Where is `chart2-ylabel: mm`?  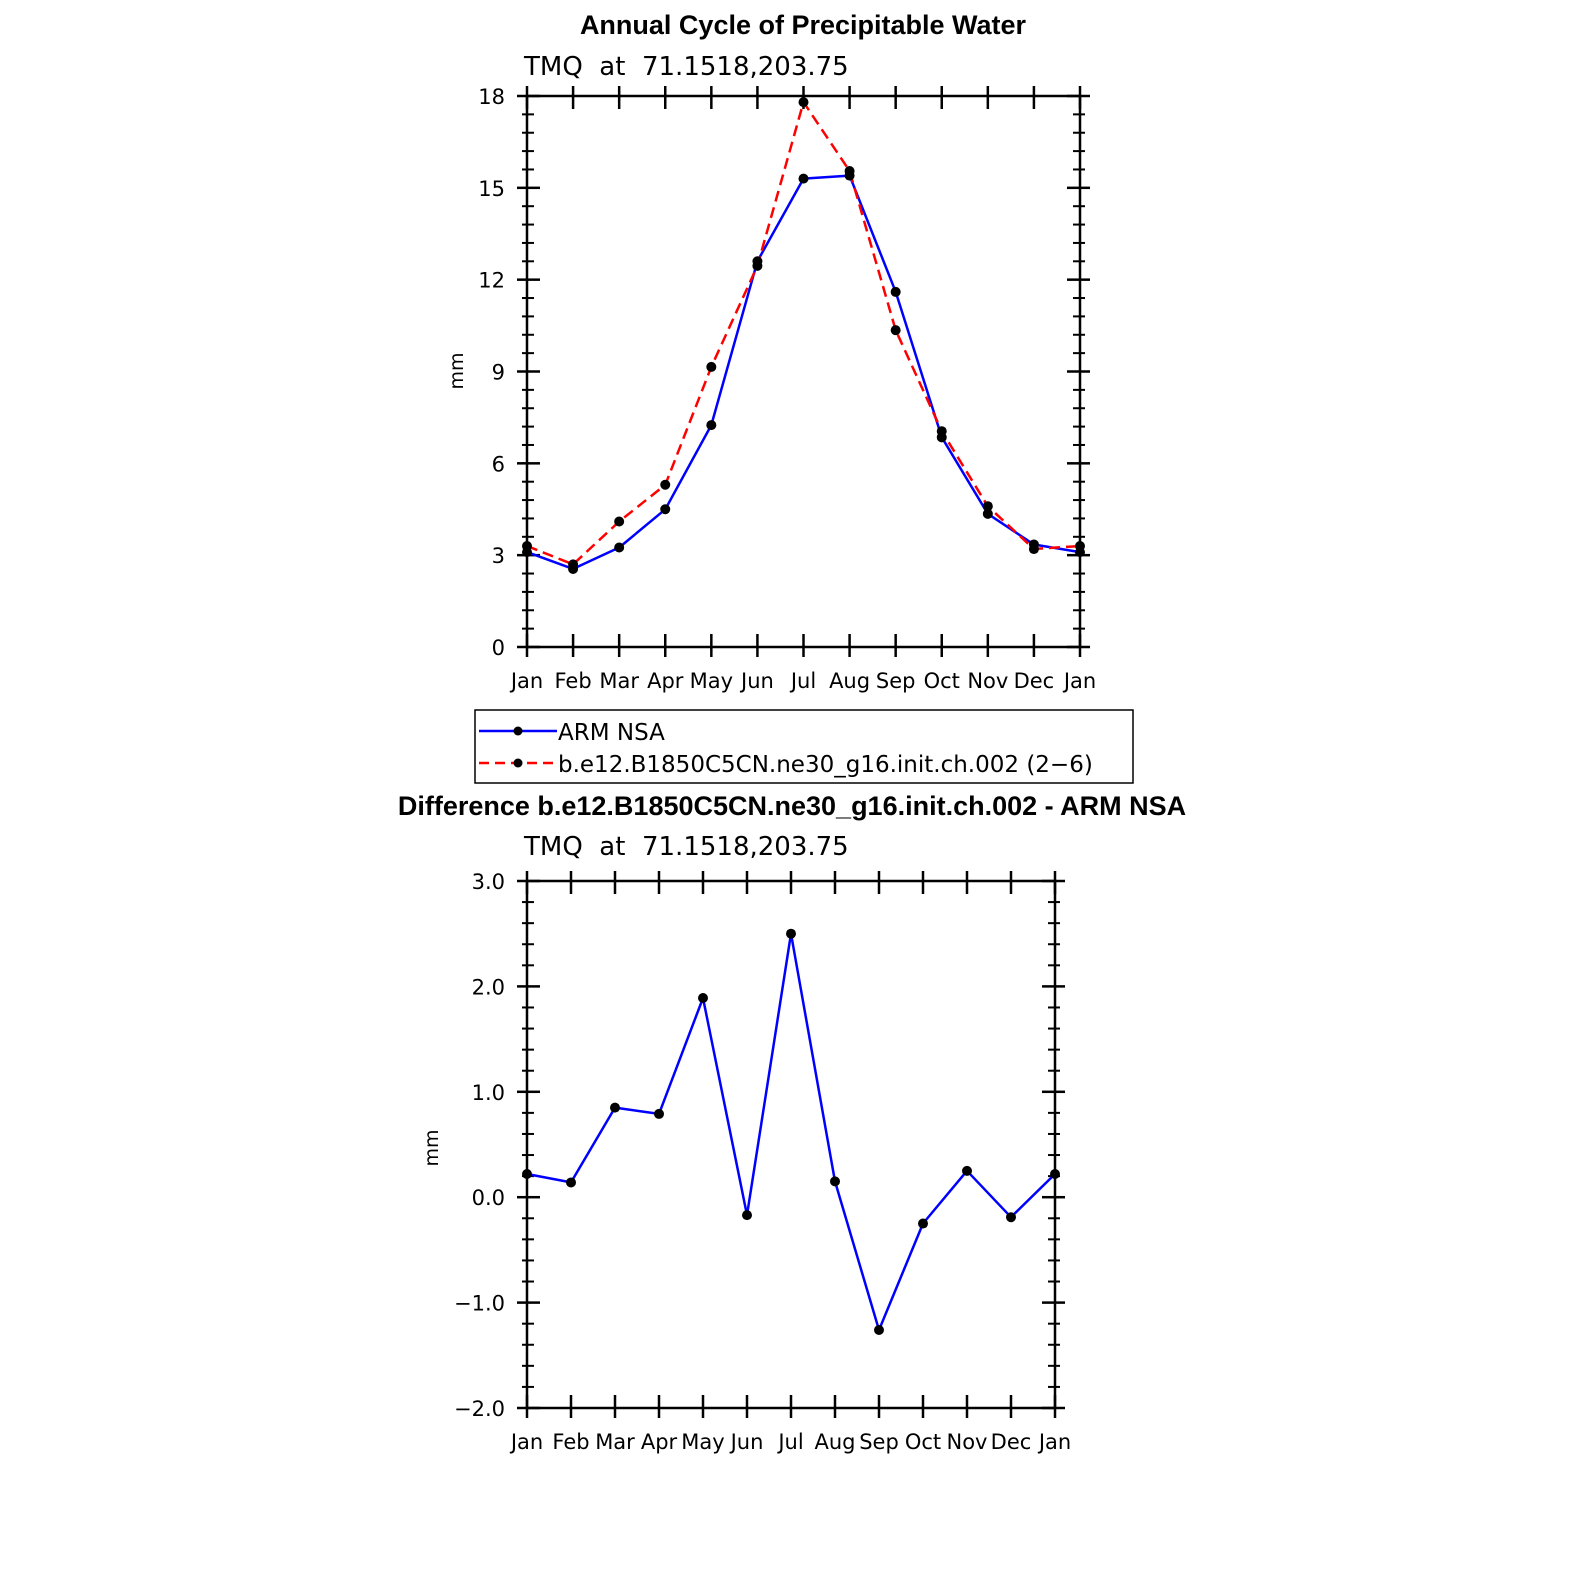
chart2-ylabel: mm is located at coordinates (432, 1147).